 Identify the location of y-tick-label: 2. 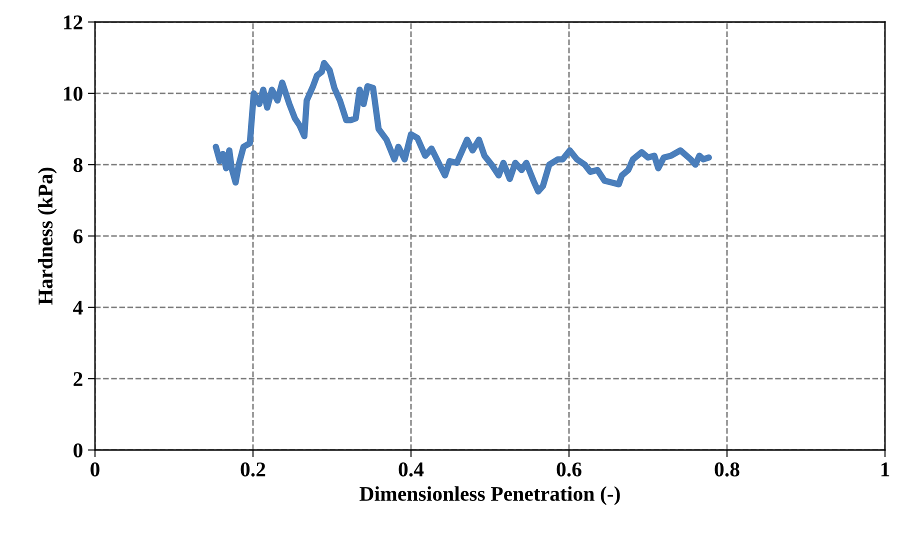
(78, 379).